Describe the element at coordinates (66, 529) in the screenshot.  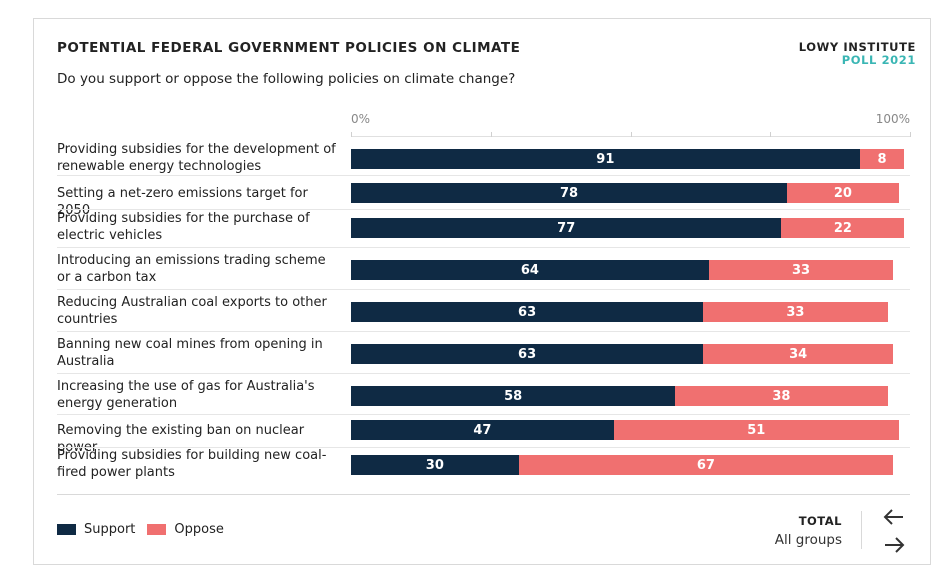
I see `legend-swatch-support` at that location.